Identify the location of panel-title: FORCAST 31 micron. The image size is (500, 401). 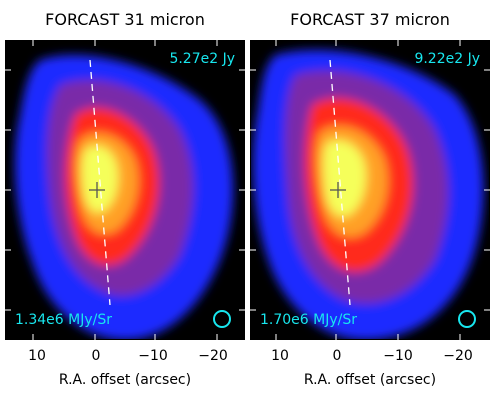
(125, 19).